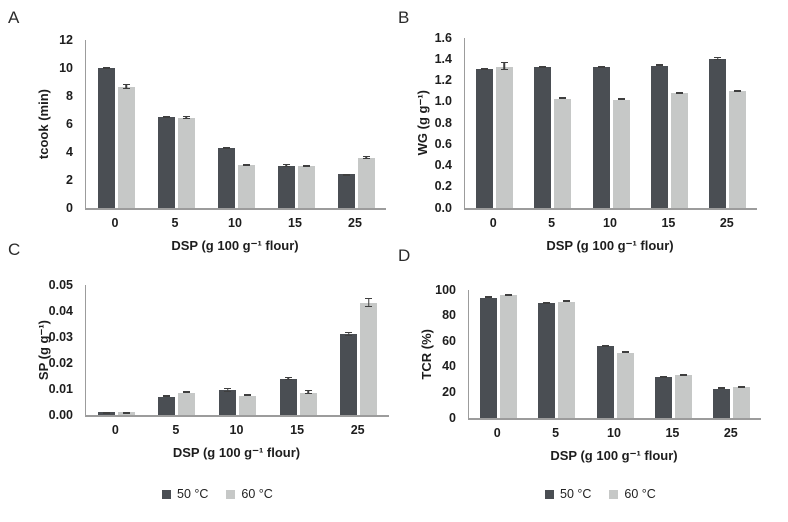 The image size is (788, 522). Describe the element at coordinates (610, 245) in the screenshot. I see `panel-b-x-axis-title: DSP (g 100 g⁻¹ flour)` at that location.